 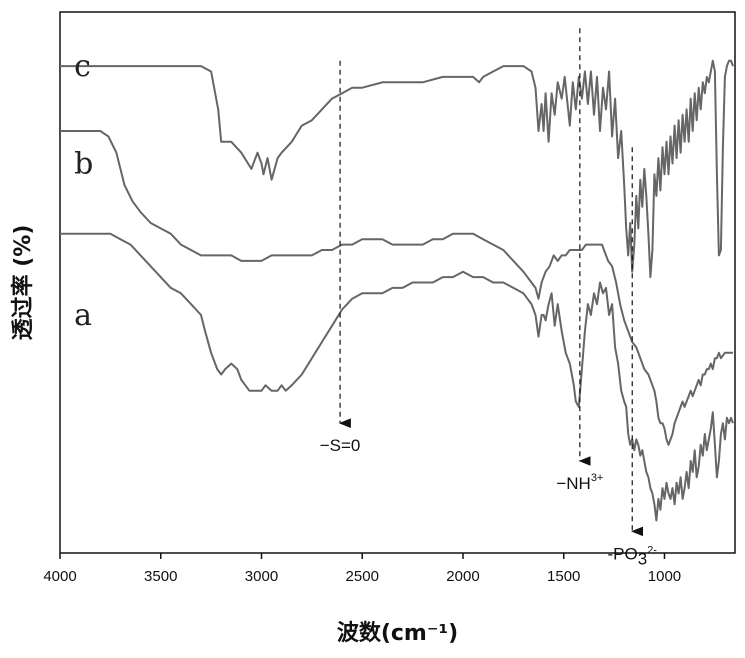 I want to click on x-tick-label: 2000, so click(x=462, y=576).